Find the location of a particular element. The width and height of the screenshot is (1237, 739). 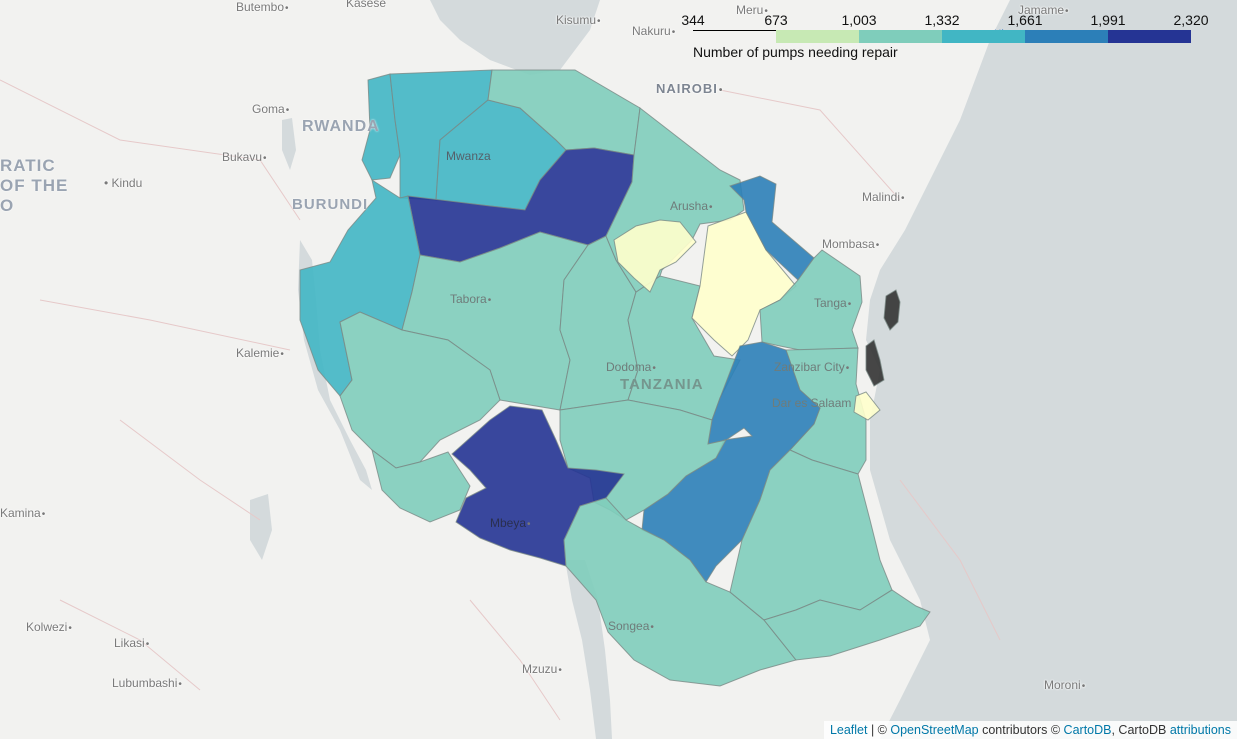

place-songea: Songea is located at coordinates (631, 626).